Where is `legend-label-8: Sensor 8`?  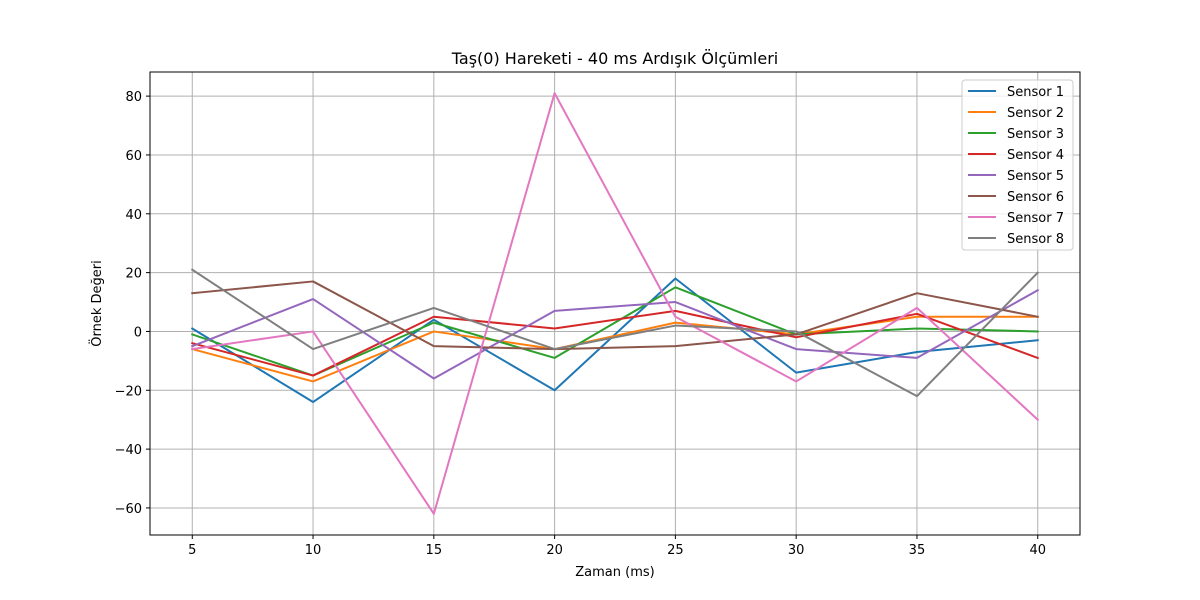 legend-label-8: Sensor 8 is located at coordinates (1035, 239).